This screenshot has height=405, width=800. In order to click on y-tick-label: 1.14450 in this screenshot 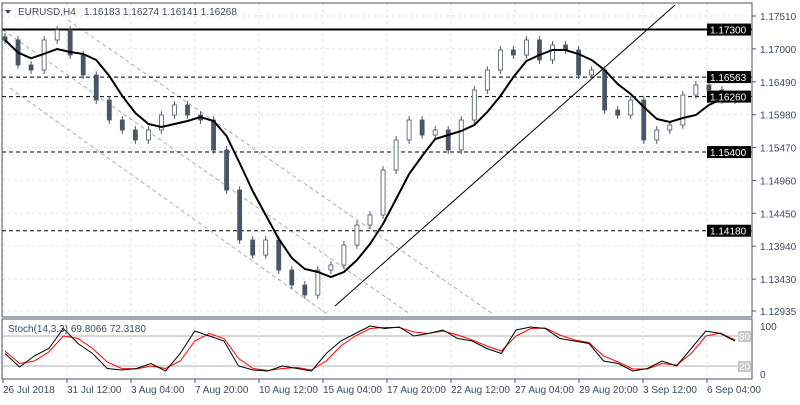, I will do `click(778, 214)`.